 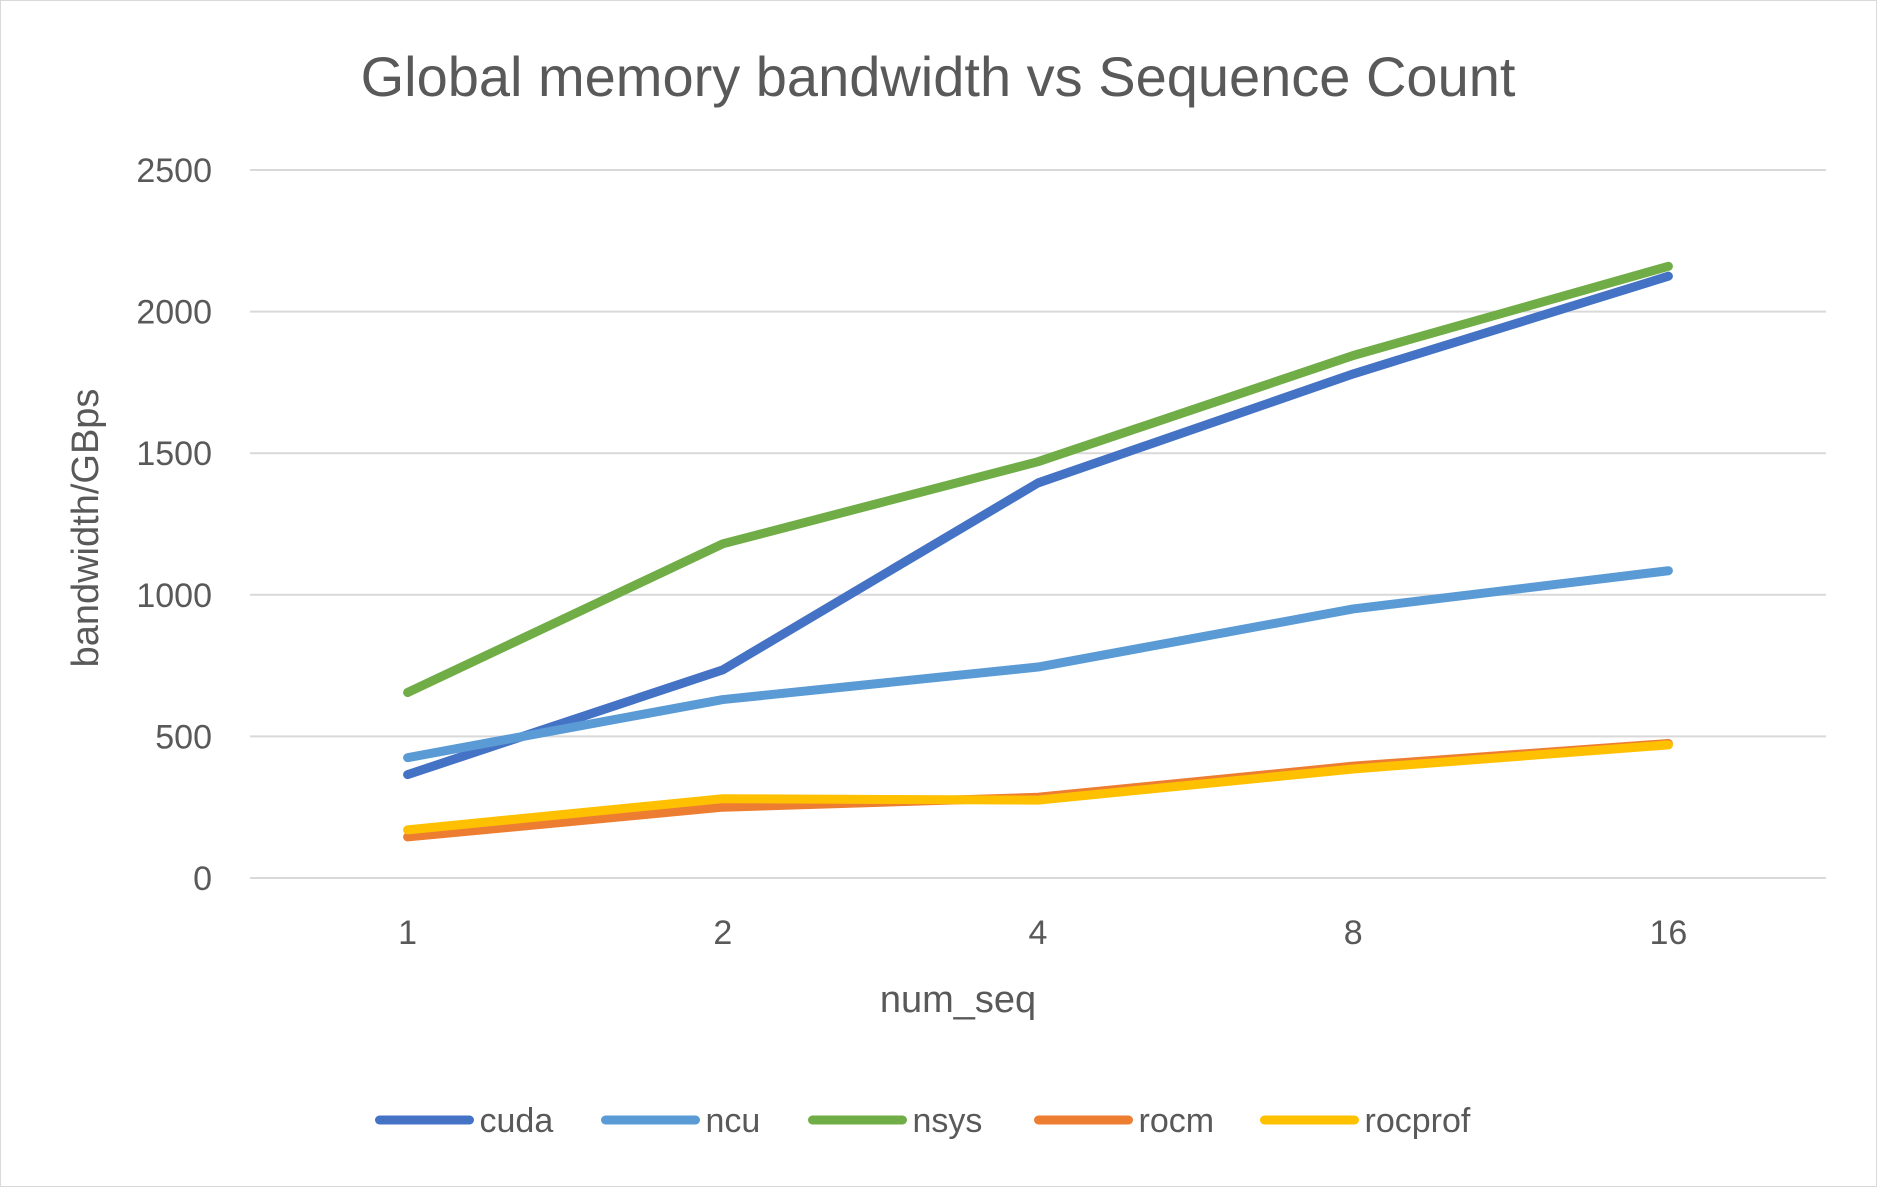 What do you see at coordinates (1418, 1121) in the screenshot?
I see `legend-label: rocprof` at bounding box center [1418, 1121].